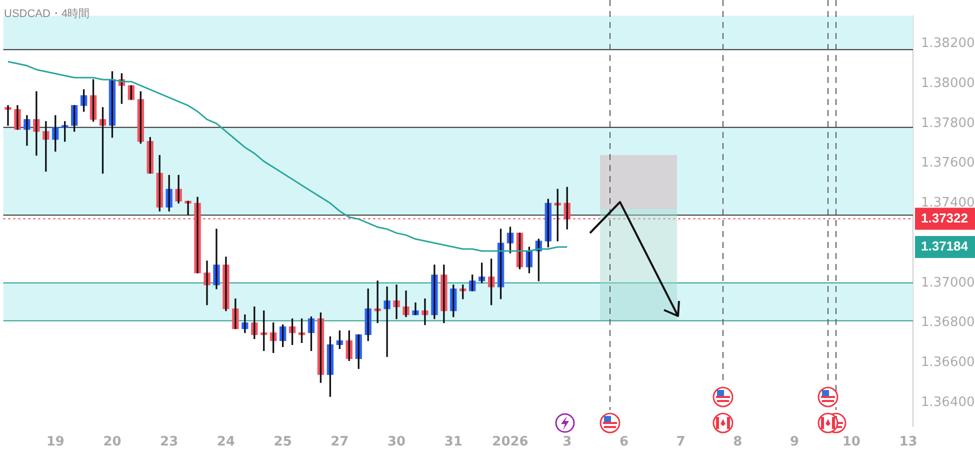  I want to click on y-tick-label: 1.37000, so click(948, 282).